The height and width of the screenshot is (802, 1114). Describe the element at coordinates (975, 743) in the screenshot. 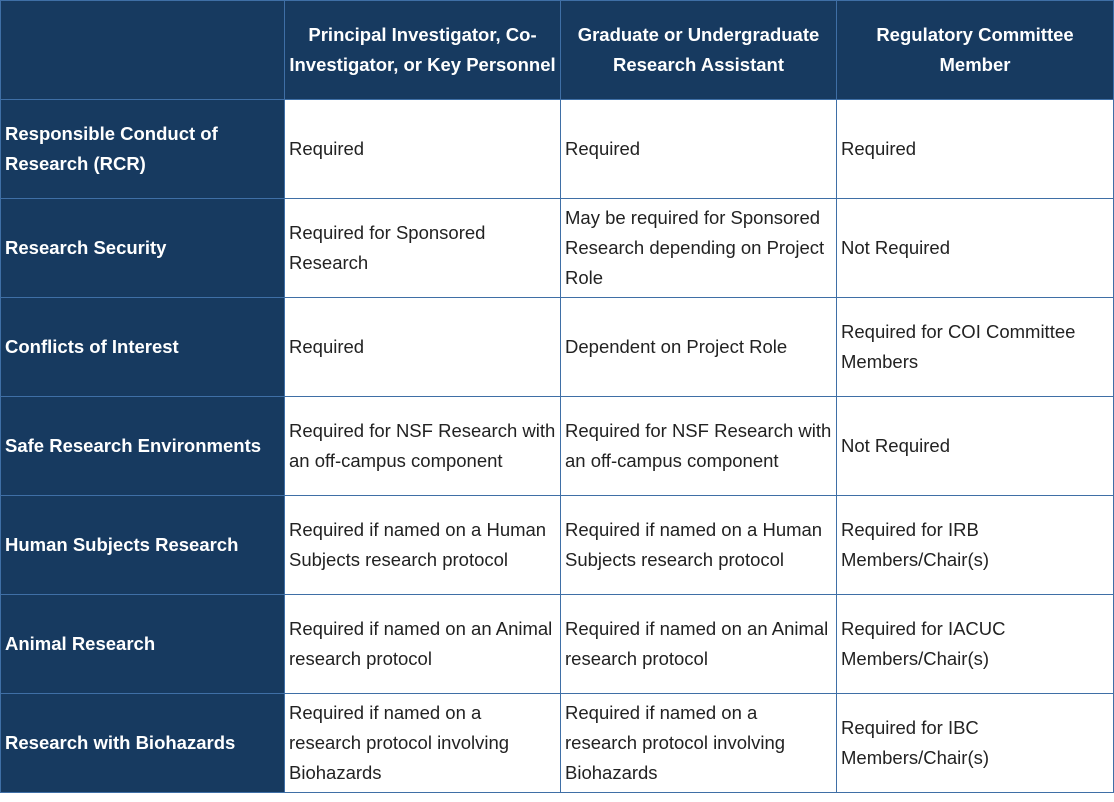

I see `table-cell: Required for IBC Members/Chair(s)` at that location.